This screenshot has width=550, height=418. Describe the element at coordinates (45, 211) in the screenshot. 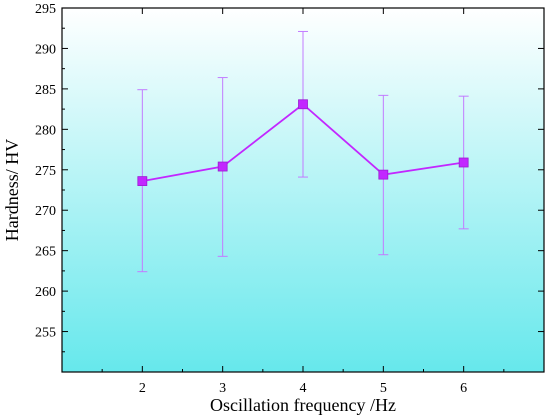

I see `y-tick-label: 270` at that location.